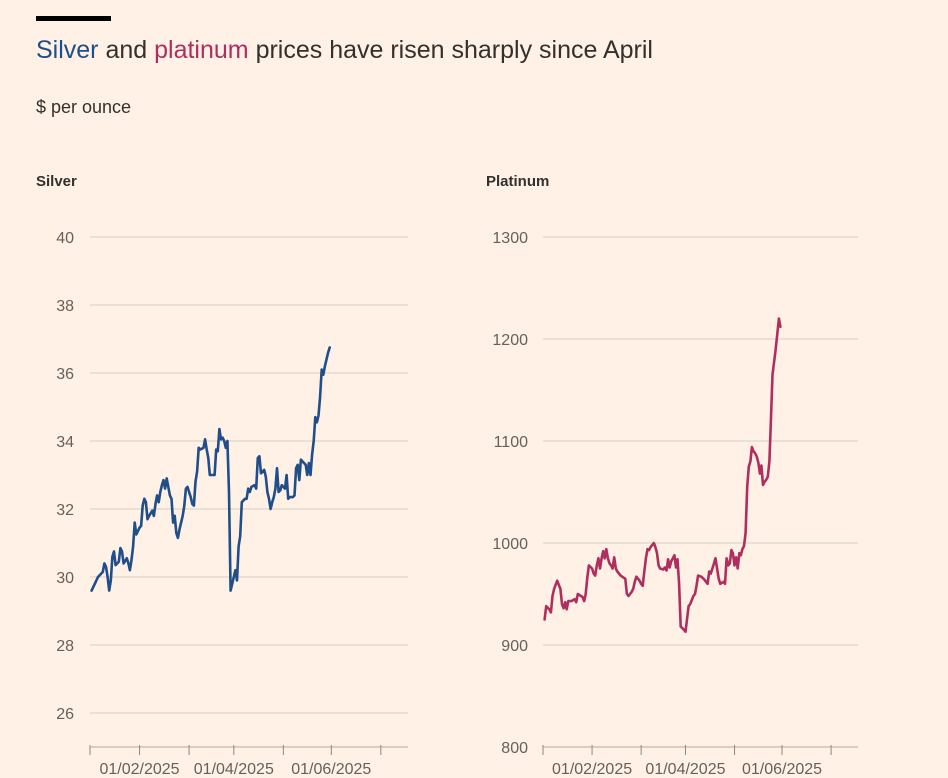 The width and height of the screenshot is (948, 778). Describe the element at coordinates (67, 50) in the screenshot. I see `title-silver-word: Silver` at that location.